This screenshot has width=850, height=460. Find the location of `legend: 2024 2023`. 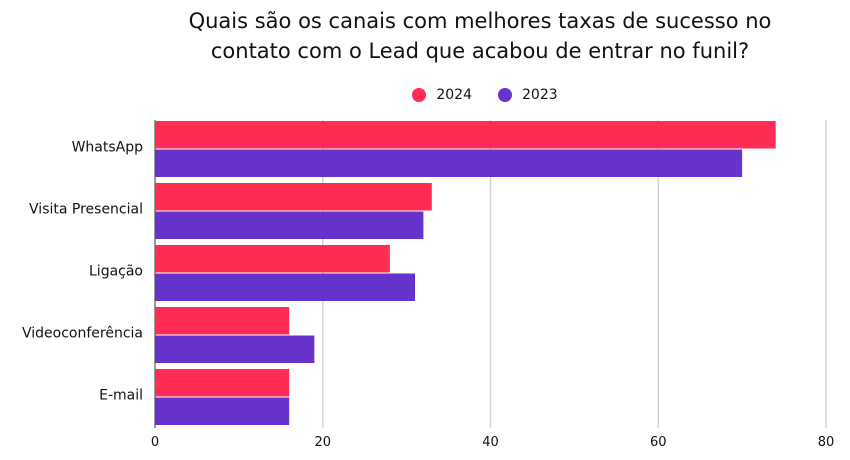

legend: 2024 2023 is located at coordinates (425, 95).